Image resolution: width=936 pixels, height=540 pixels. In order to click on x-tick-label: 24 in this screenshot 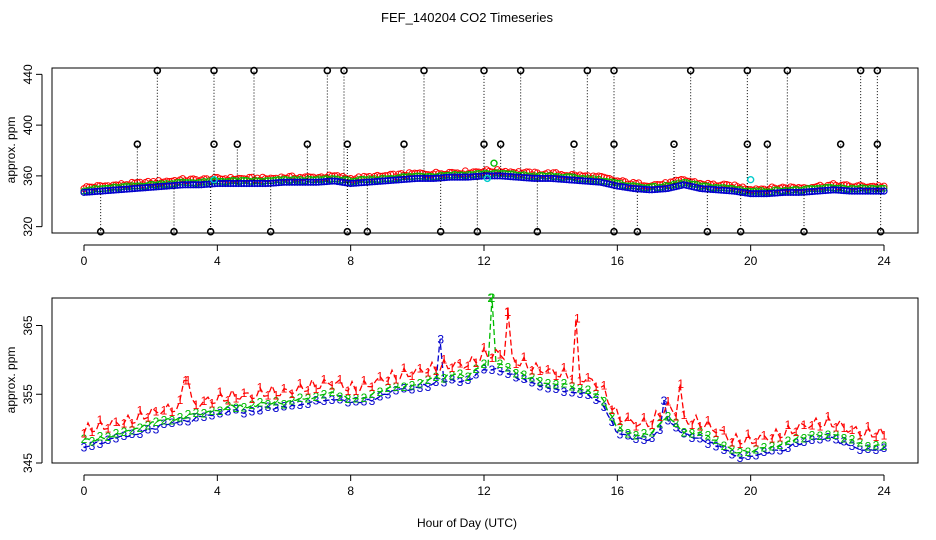, I will do `click(884, 261)`.